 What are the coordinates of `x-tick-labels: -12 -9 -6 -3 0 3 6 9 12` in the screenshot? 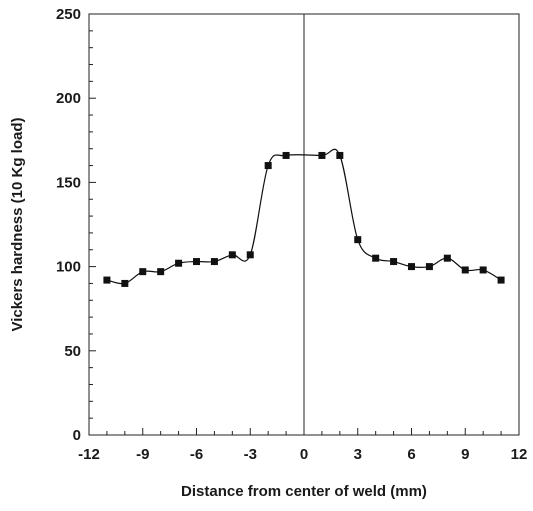 It's located at (302, 454).